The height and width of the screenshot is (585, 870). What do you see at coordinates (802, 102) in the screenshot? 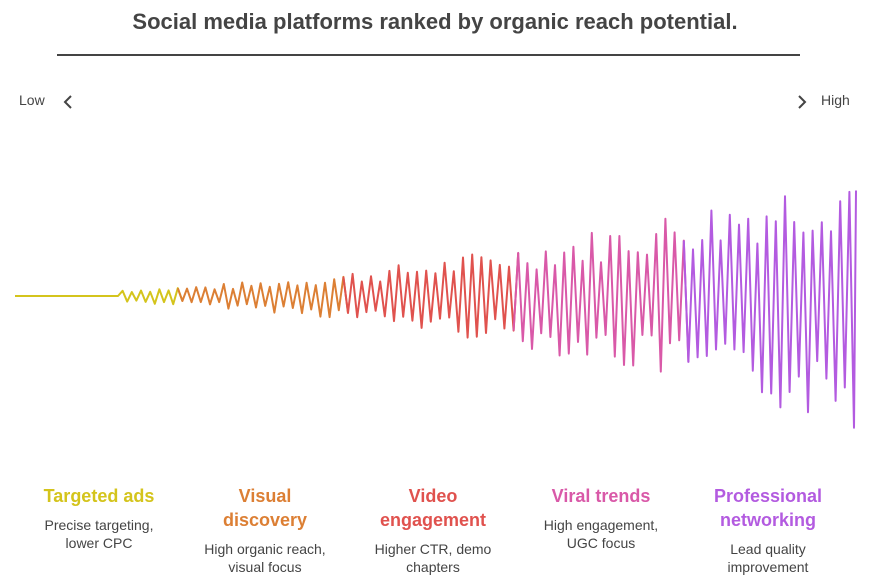
I see `chevron-right-icon` at bounding box center [802, 102].